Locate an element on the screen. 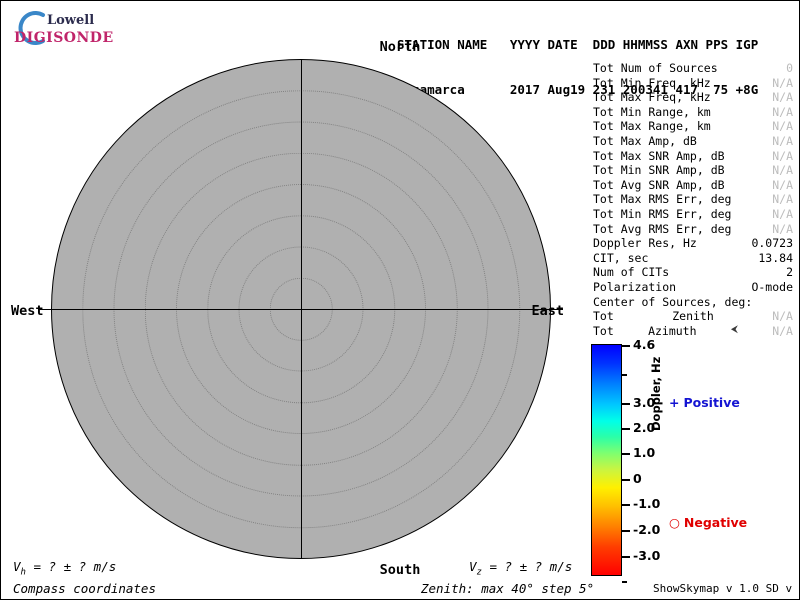  stat-label: Tot Num of Sources is located at coordinates (655, 68).